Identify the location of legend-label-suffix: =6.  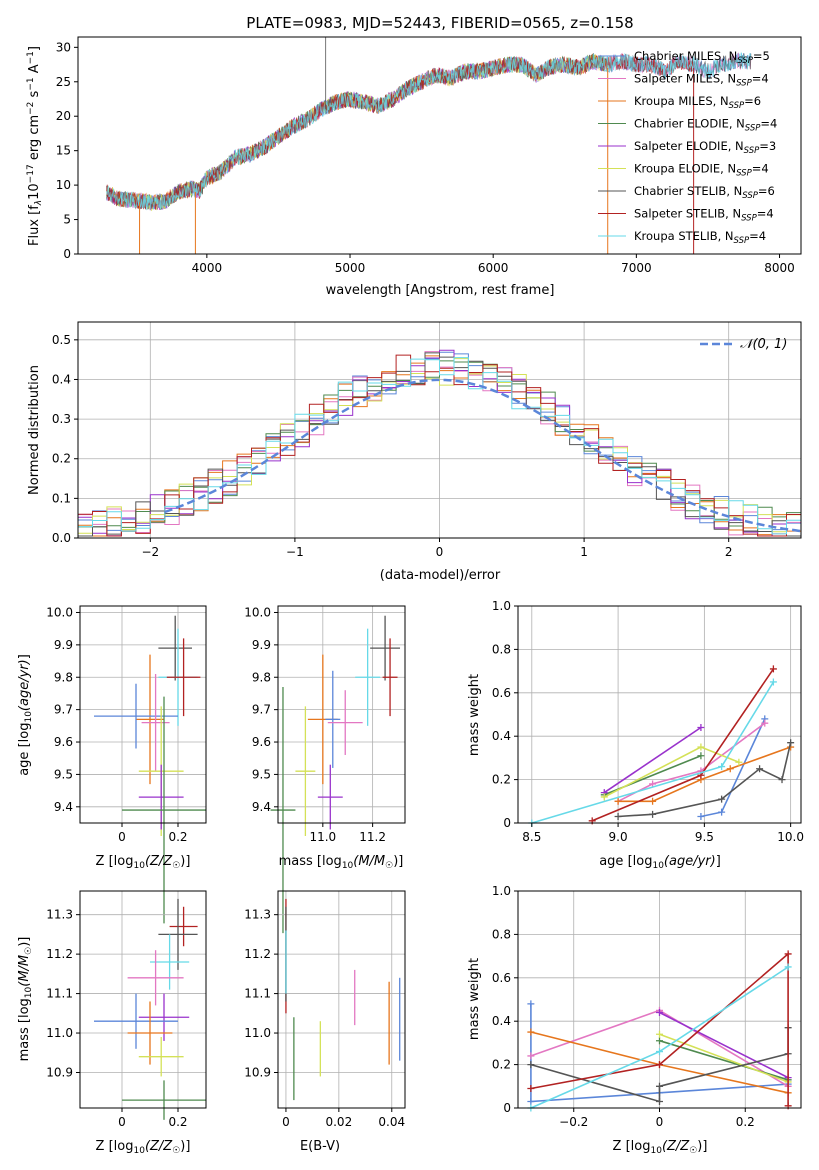
(766, 191).